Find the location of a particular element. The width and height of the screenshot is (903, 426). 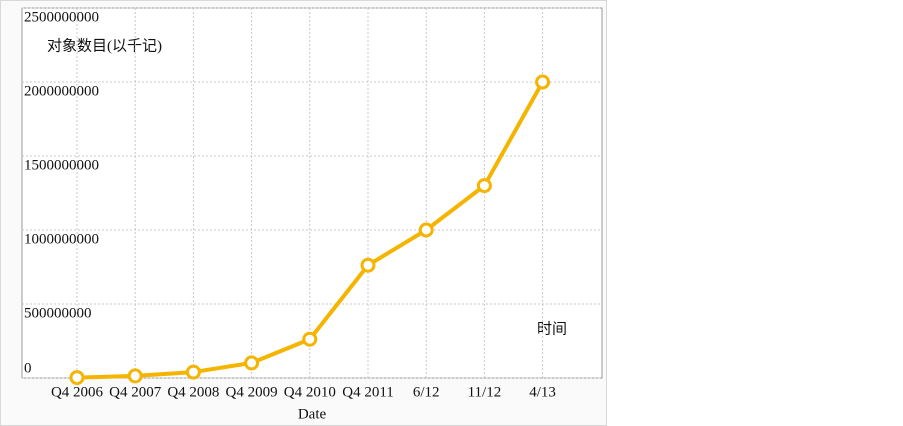

y-tick-label: 0 is located at coordinates (28, 368).